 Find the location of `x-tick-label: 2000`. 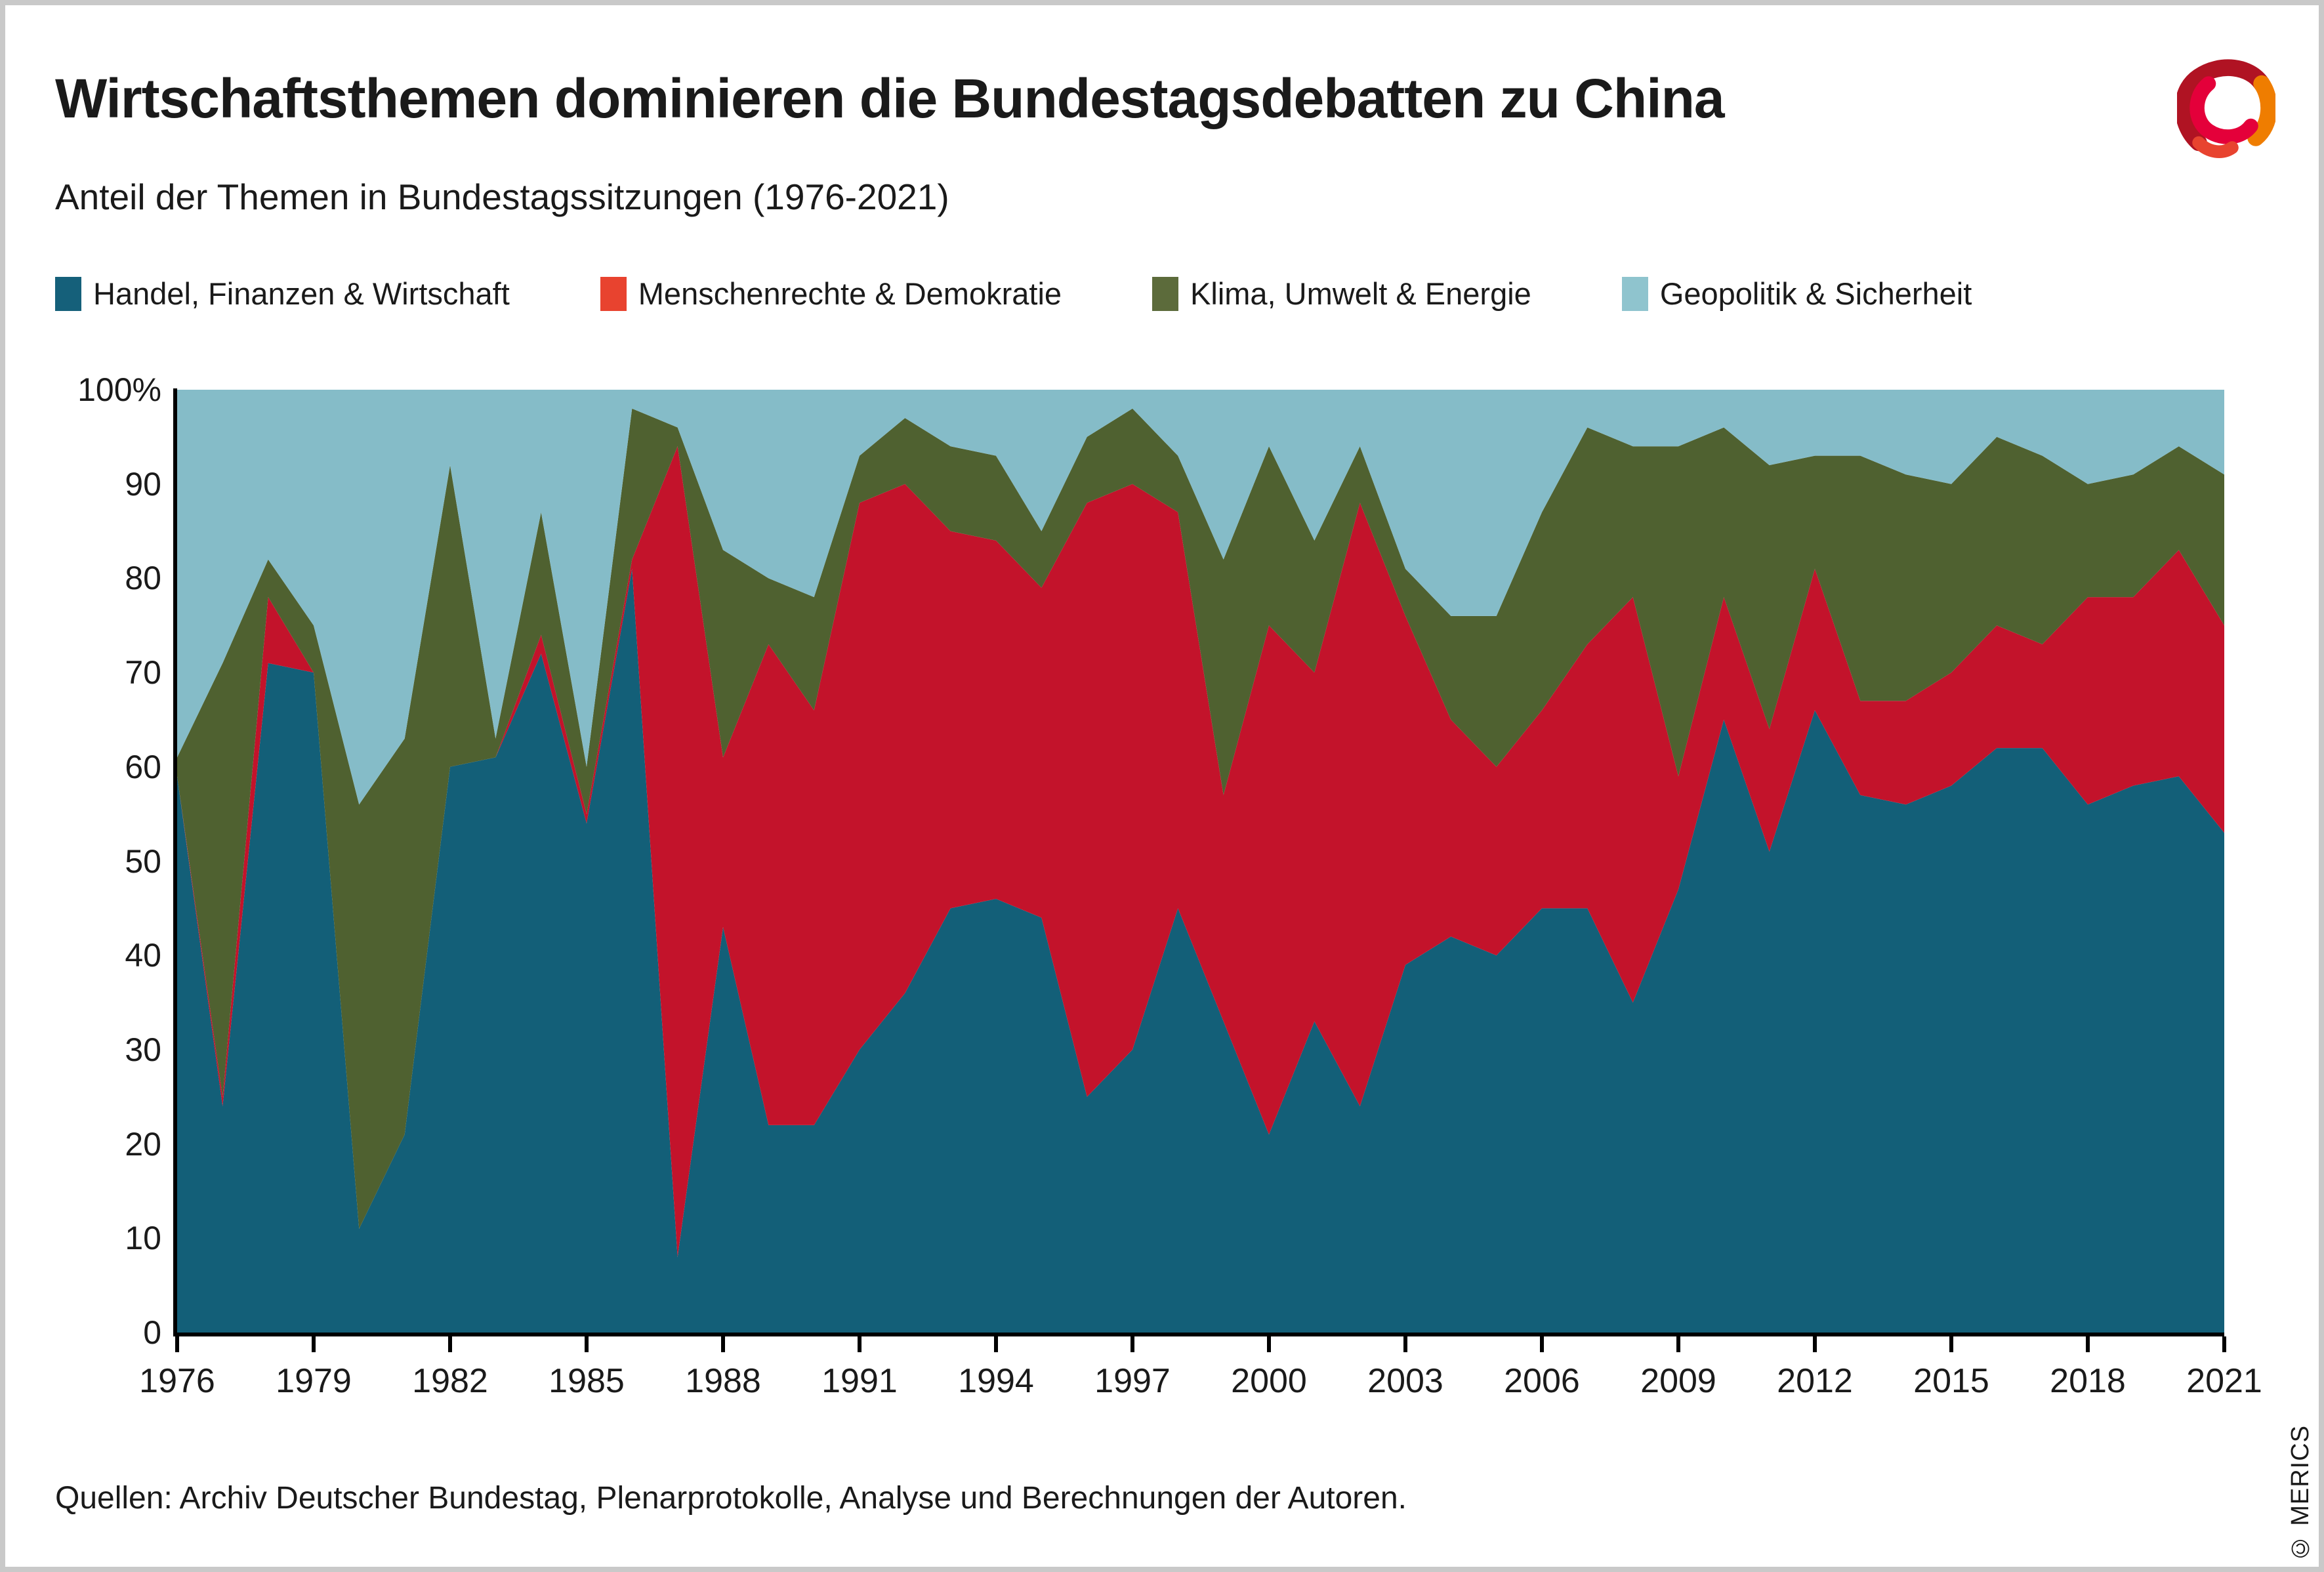

x-tick-label: 2000 is located at coordinates (1269, 1381).